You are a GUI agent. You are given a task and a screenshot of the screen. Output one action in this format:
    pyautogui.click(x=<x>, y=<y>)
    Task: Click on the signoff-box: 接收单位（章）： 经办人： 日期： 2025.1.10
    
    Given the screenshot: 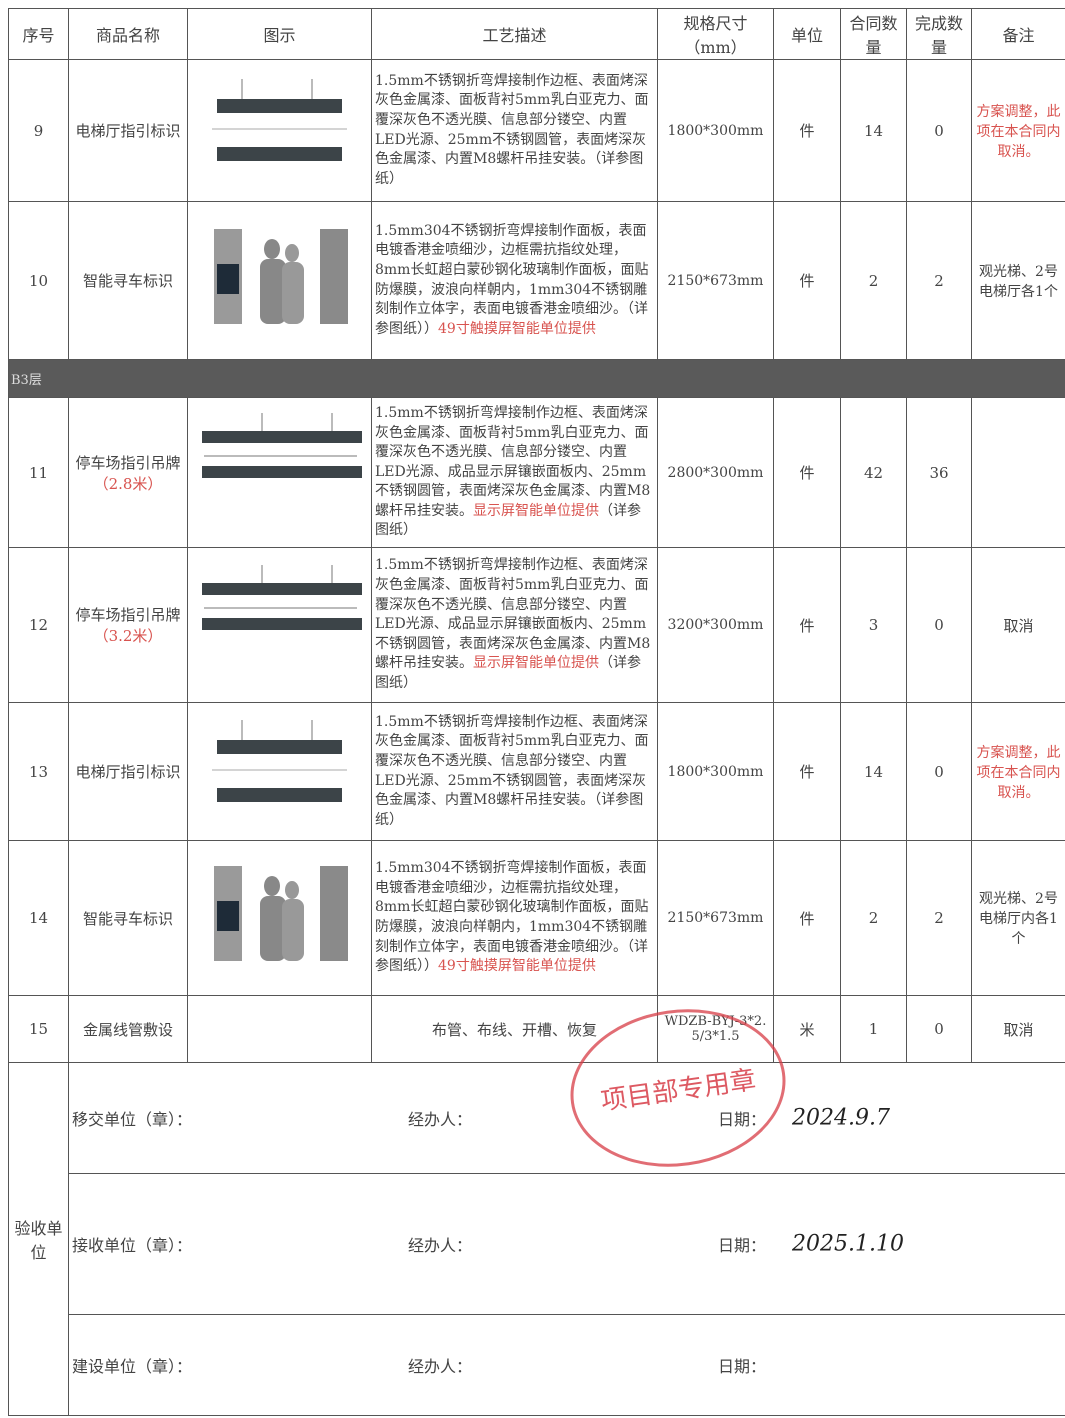 What is the action you would take?
    pyautogui.click(x=567, y=1244)
    